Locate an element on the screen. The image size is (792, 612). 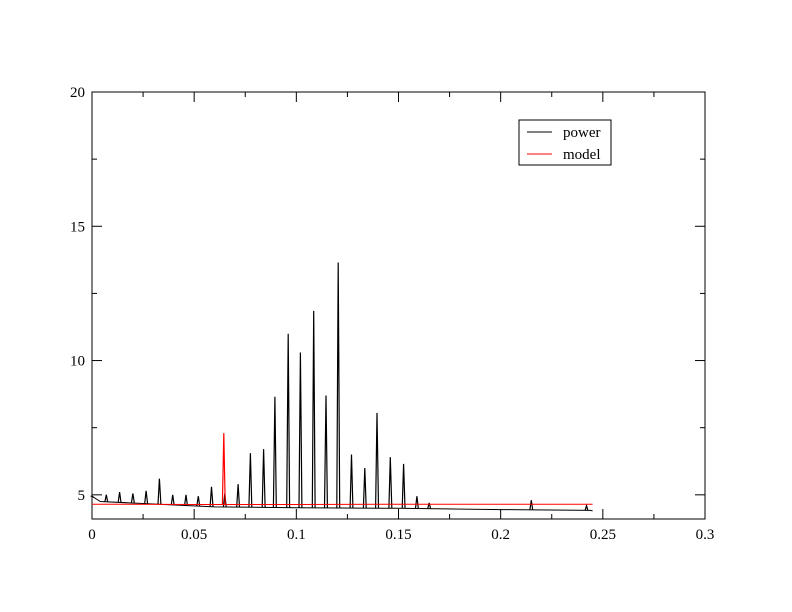
x-tick-label: 0.05 is located at coordinates (194, 535).